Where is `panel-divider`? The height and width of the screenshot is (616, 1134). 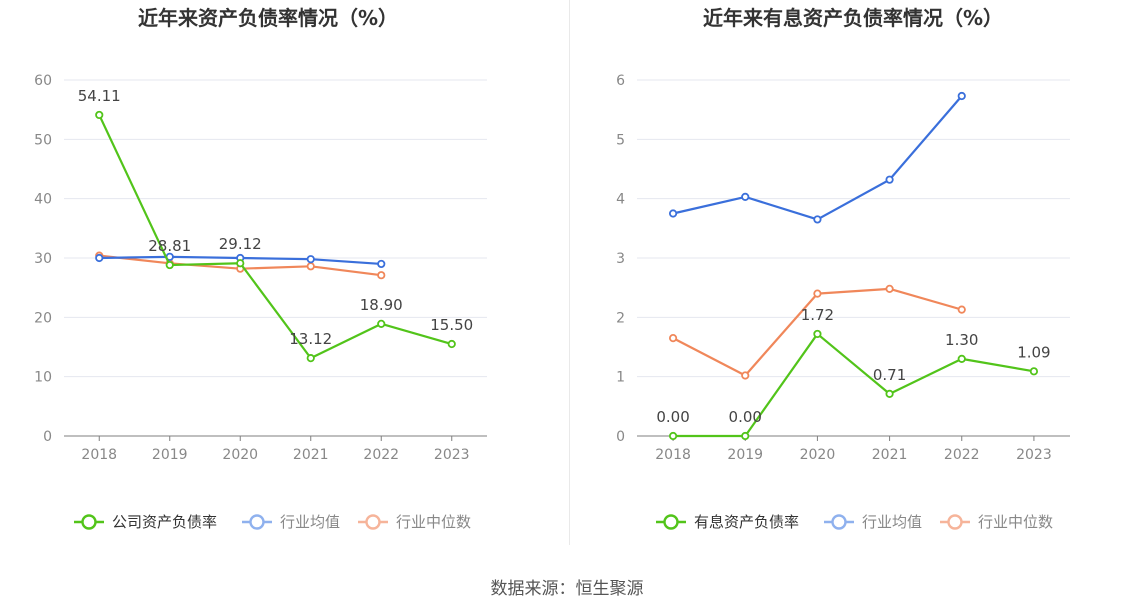
panel-divider is located at coordinates (569, 272).